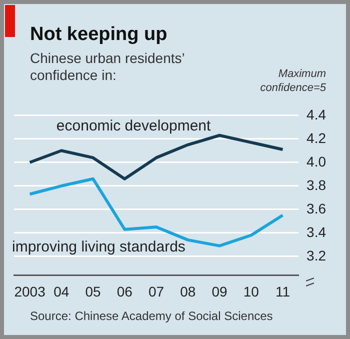 This screenshot has width=350, height=339. Describe the element at coordinates (316, 255) in the screenshot. I see `y-tick-label: 3.2` at that location.